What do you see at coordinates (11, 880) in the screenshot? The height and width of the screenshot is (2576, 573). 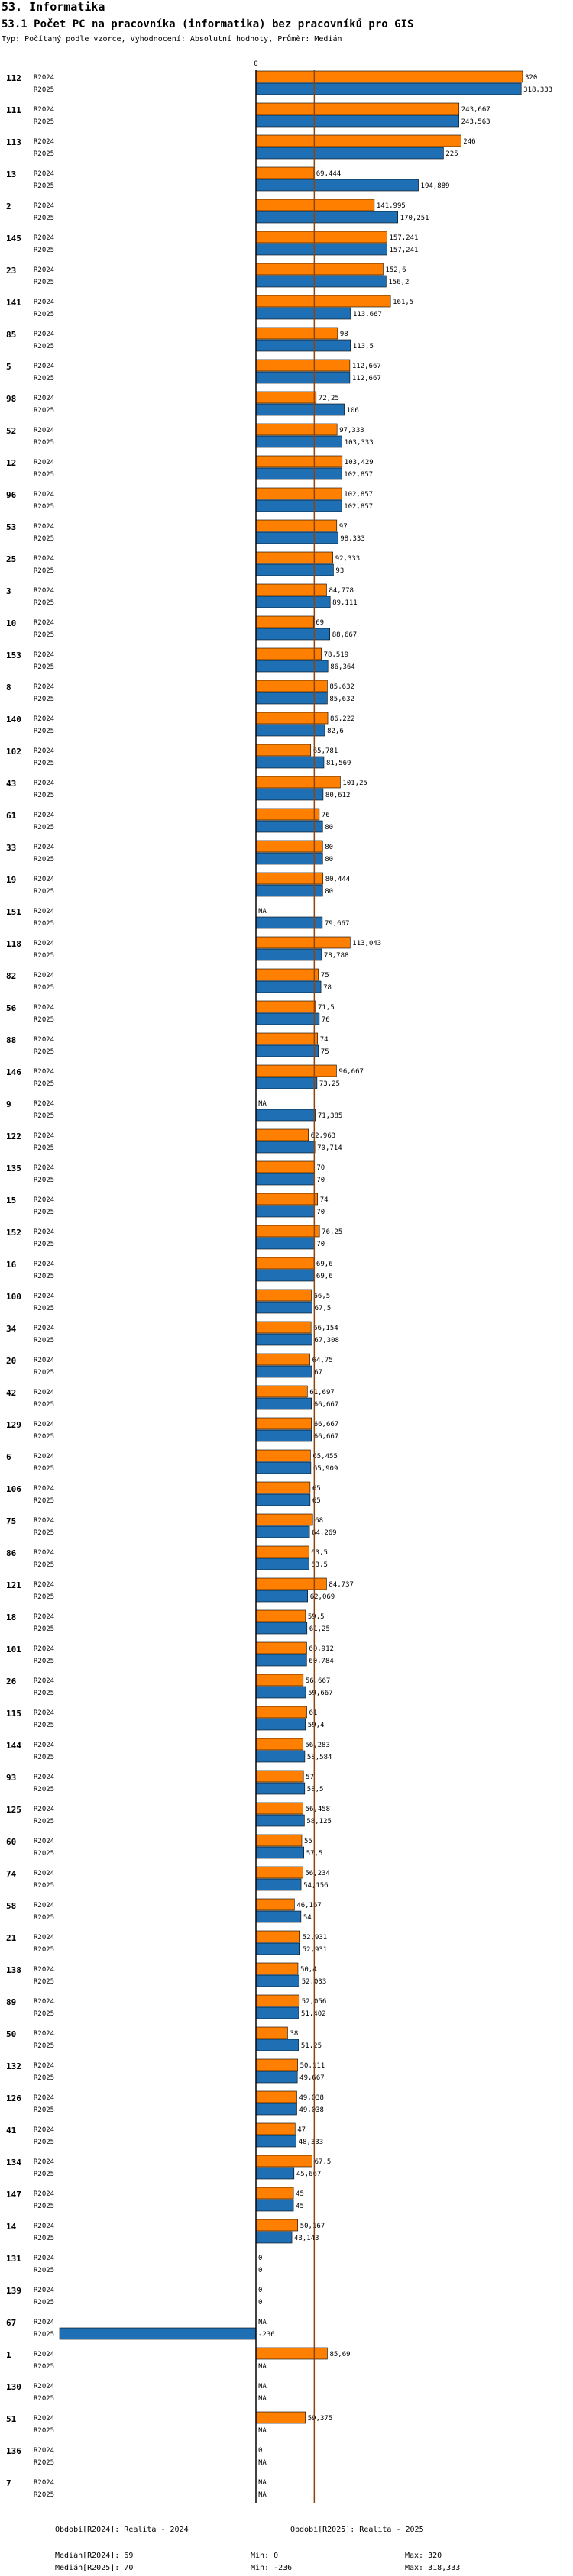 I see `category-label: 19` at bounding box center [11, 880].